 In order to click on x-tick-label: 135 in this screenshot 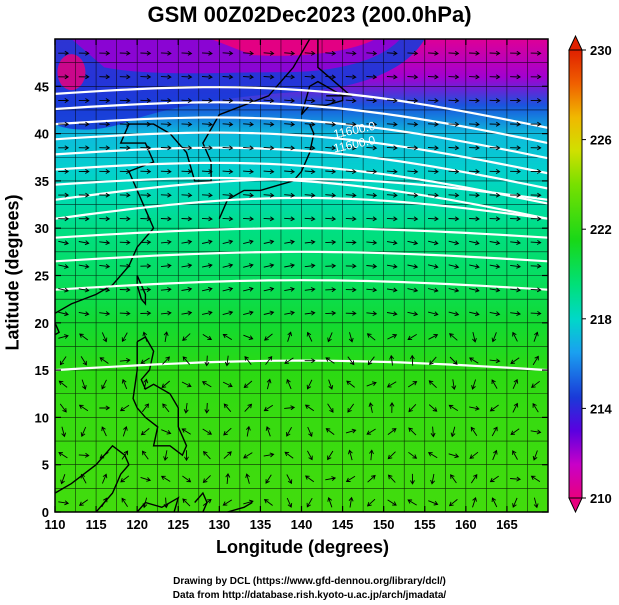, I will do `click(261, 524)`.